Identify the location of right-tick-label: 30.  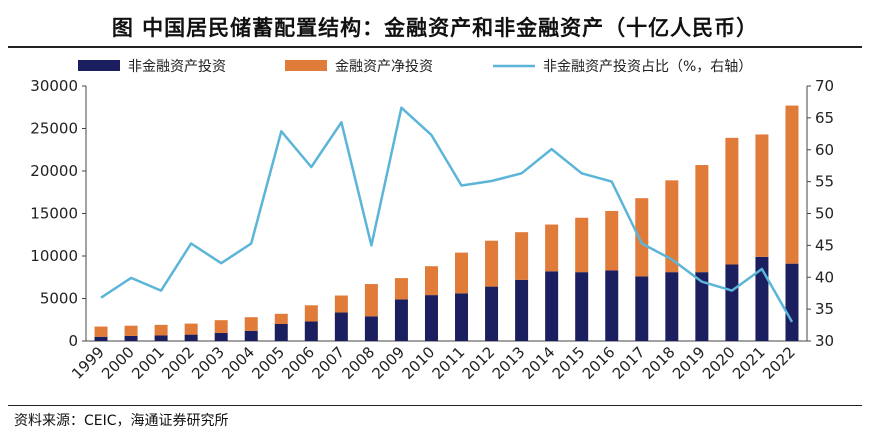
(824, 341).